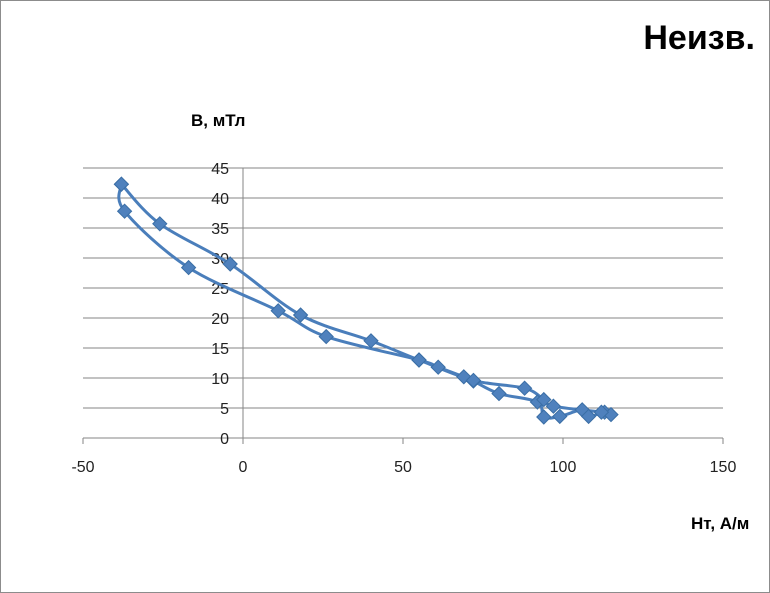 The image size is (770, 593). What do you see at coordinates (723, 467) in the screenshot?
I see `x-tick-label: 150` at bounding box center [723, 467].